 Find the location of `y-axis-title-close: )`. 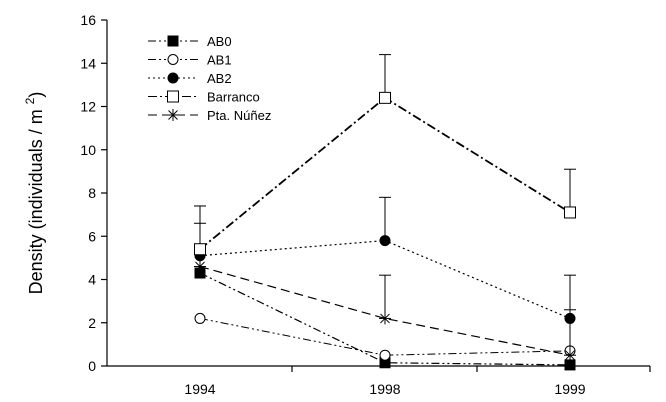

y-axis-title-close: ) is located at coordinates (36, 95).